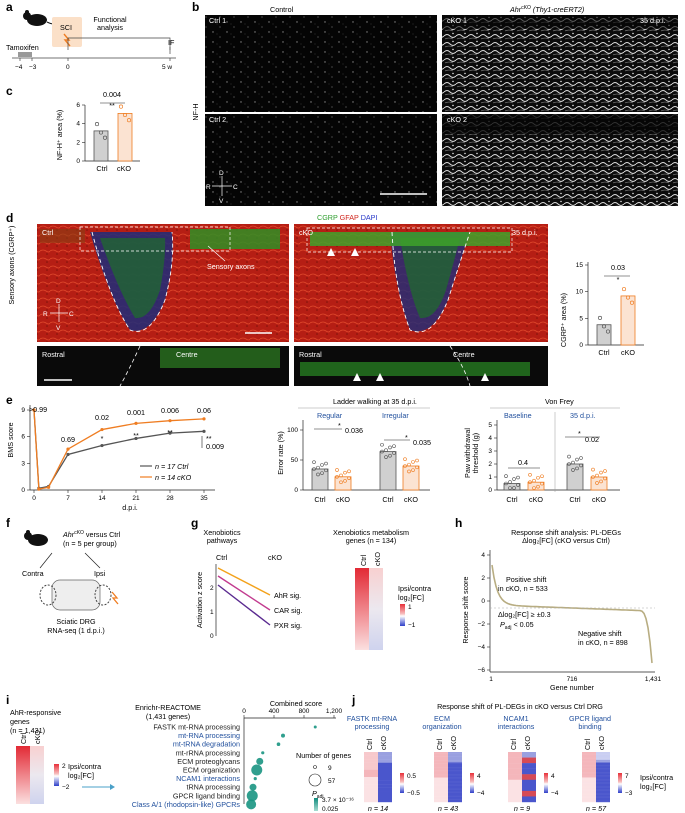 This screenshot has height=813, width=685. I want to click on g-pxr: PXR sig., so click(288, 625).